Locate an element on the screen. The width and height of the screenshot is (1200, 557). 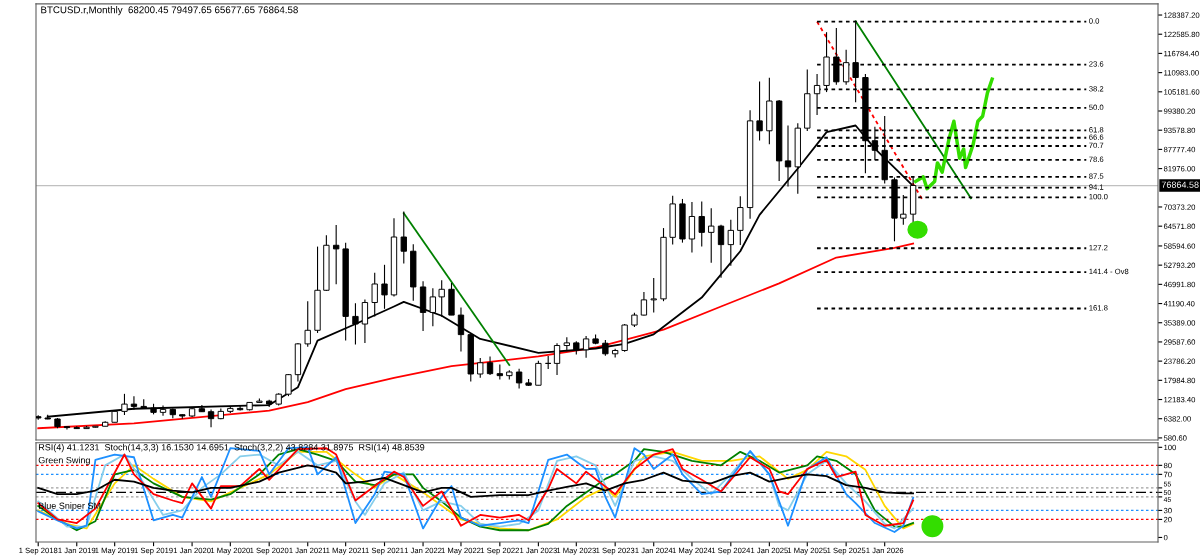
ref-line-label: 76864.58 is located at coordinates (1180, 184).